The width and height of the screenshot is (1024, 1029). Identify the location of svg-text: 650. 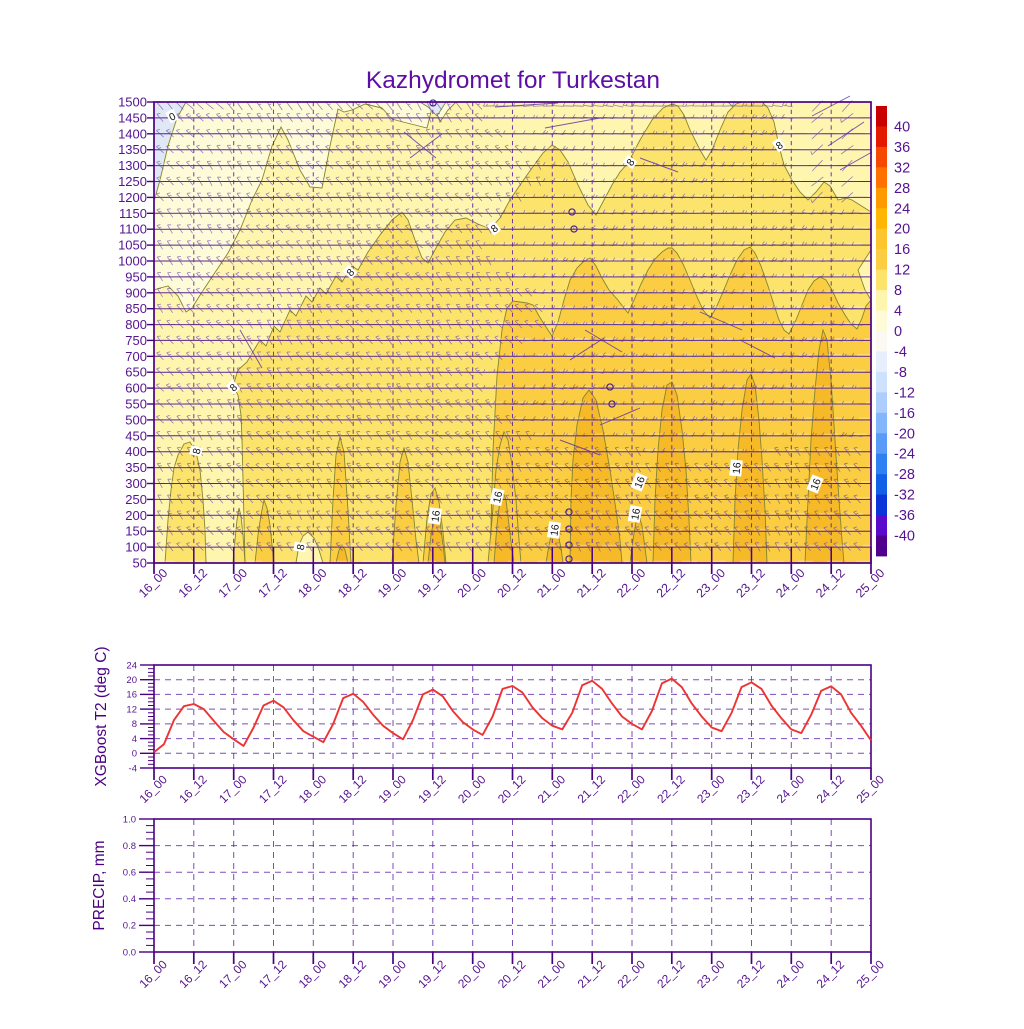
(136, 372).